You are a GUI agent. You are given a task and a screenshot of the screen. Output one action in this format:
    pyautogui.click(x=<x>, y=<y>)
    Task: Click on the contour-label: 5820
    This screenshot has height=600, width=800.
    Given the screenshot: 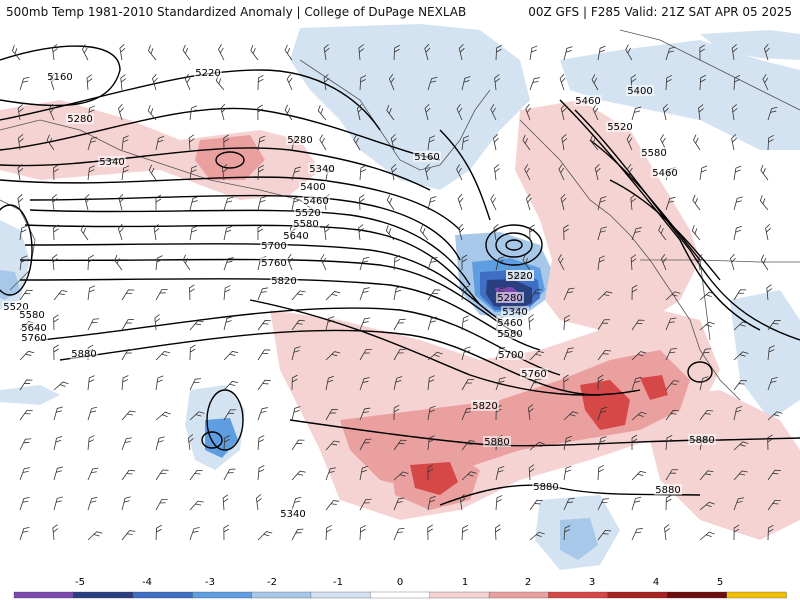 What is the action you would take?
    pyautogui.click(x=484, y=406)
    